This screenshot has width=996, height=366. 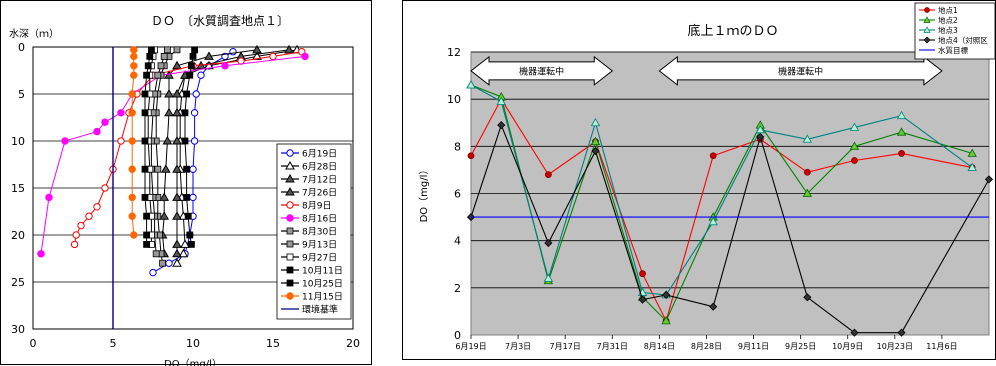 I want to click on operation-arrow, so click(x=542, y=70).